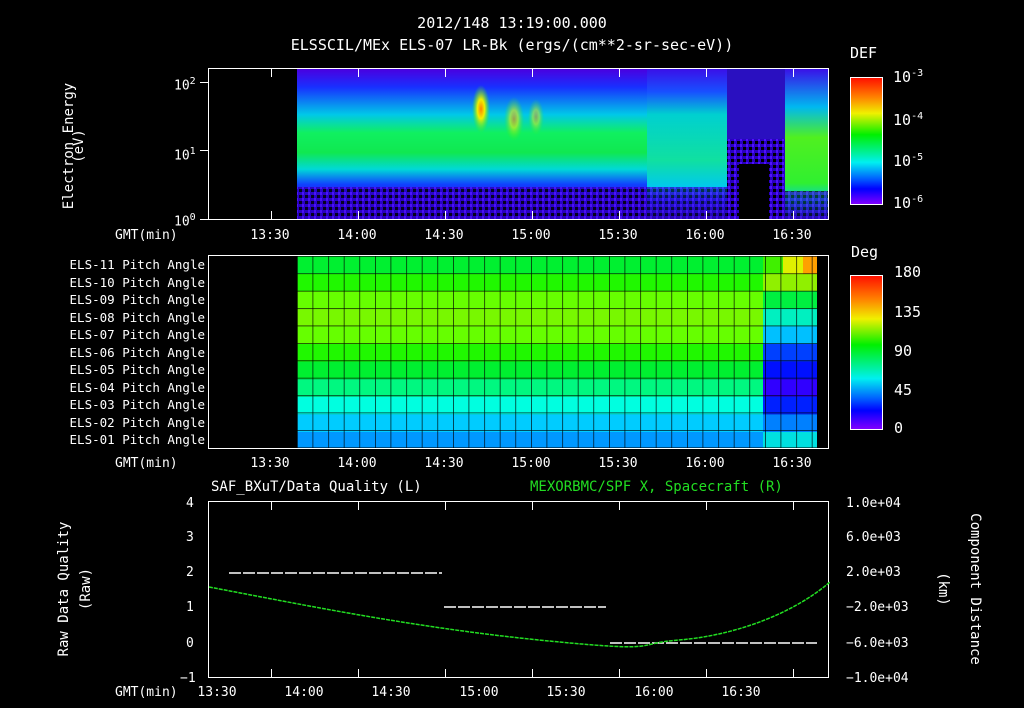 The width and height of the screenshot is (1024, 708). What do you see at coordinates (877, 678) in the screenshot?
I see `dq-ytick-right: −1.0e+04` at bounding box center [877, 678].